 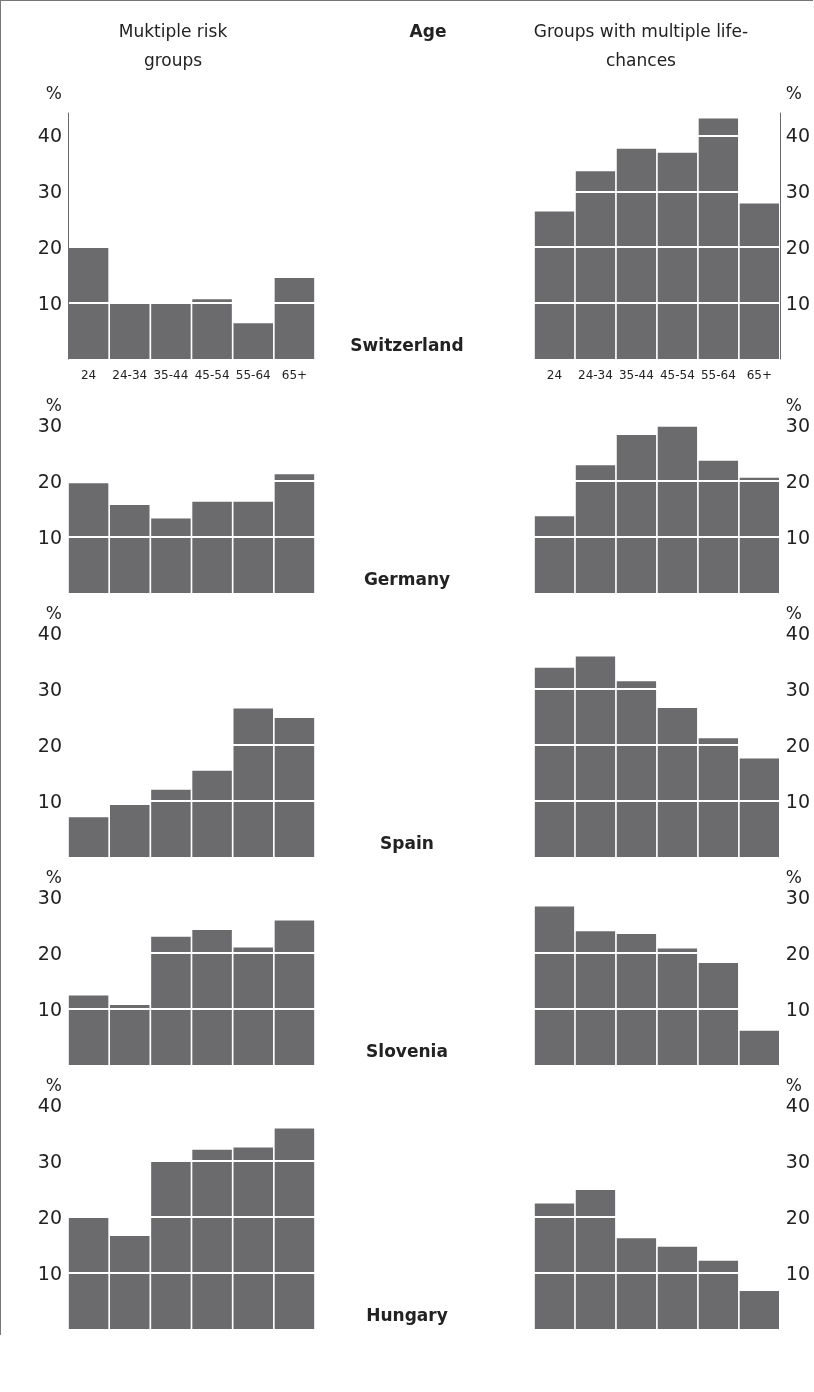 What do you see at coordinates (641, 46) in the screenshot?
I see `chart-title: Groups with multiple life-chances` at bounding box center [641, 46].